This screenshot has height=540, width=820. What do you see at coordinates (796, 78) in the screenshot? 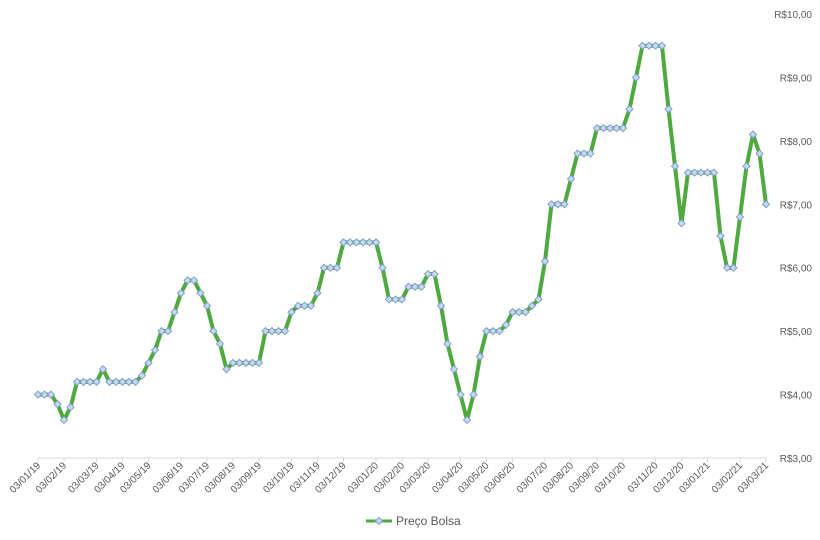
I see `y-tick-label: R$9,00` at bounding box center [796, 78].